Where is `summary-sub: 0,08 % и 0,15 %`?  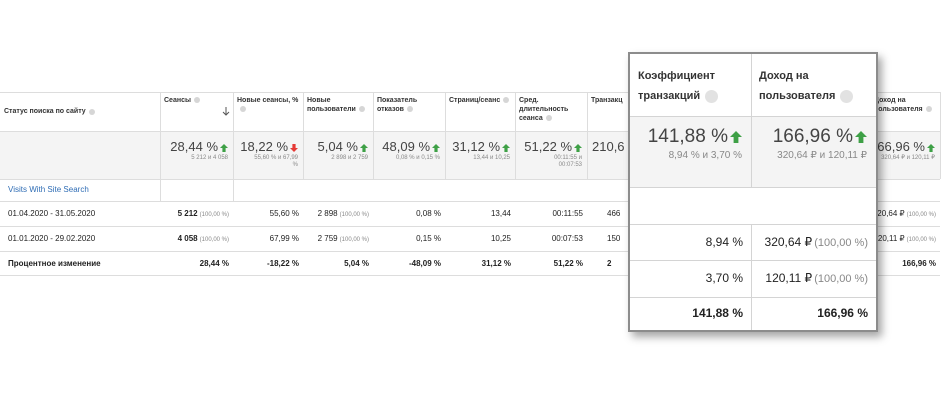
summary-sub: 0,08 % и 0,15 % is located at coordinates (417, 158).